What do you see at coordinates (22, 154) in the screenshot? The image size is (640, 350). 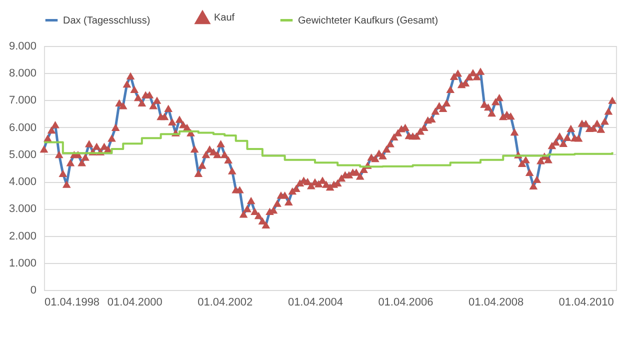 I see `y-tick-label: 5.000` at bounding box center [22, 154].